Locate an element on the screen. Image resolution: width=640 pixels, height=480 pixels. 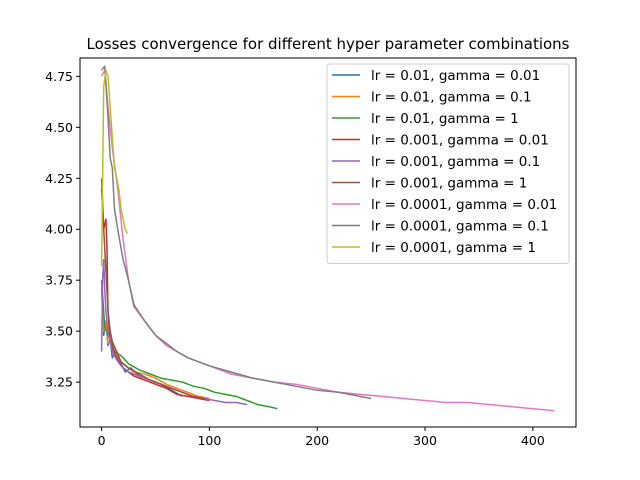
legend-label: lr = 0.0001, gamma = 0.1 is located at coordinates (460, 227).